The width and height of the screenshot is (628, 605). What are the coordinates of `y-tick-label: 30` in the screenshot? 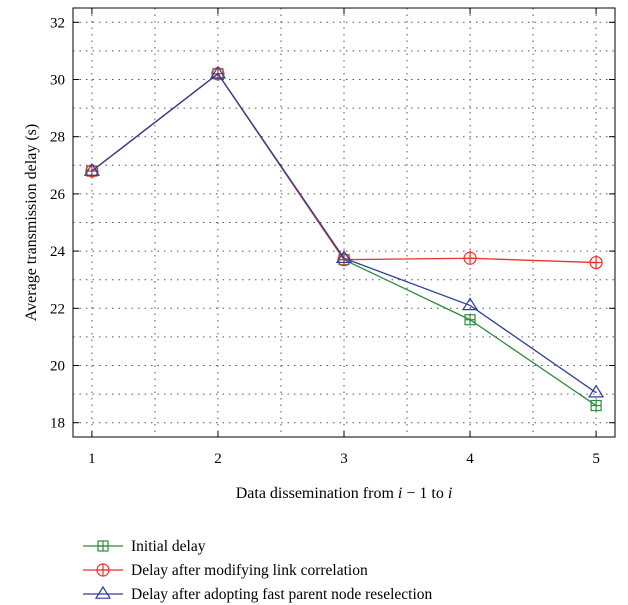 It's located at (57, 81).